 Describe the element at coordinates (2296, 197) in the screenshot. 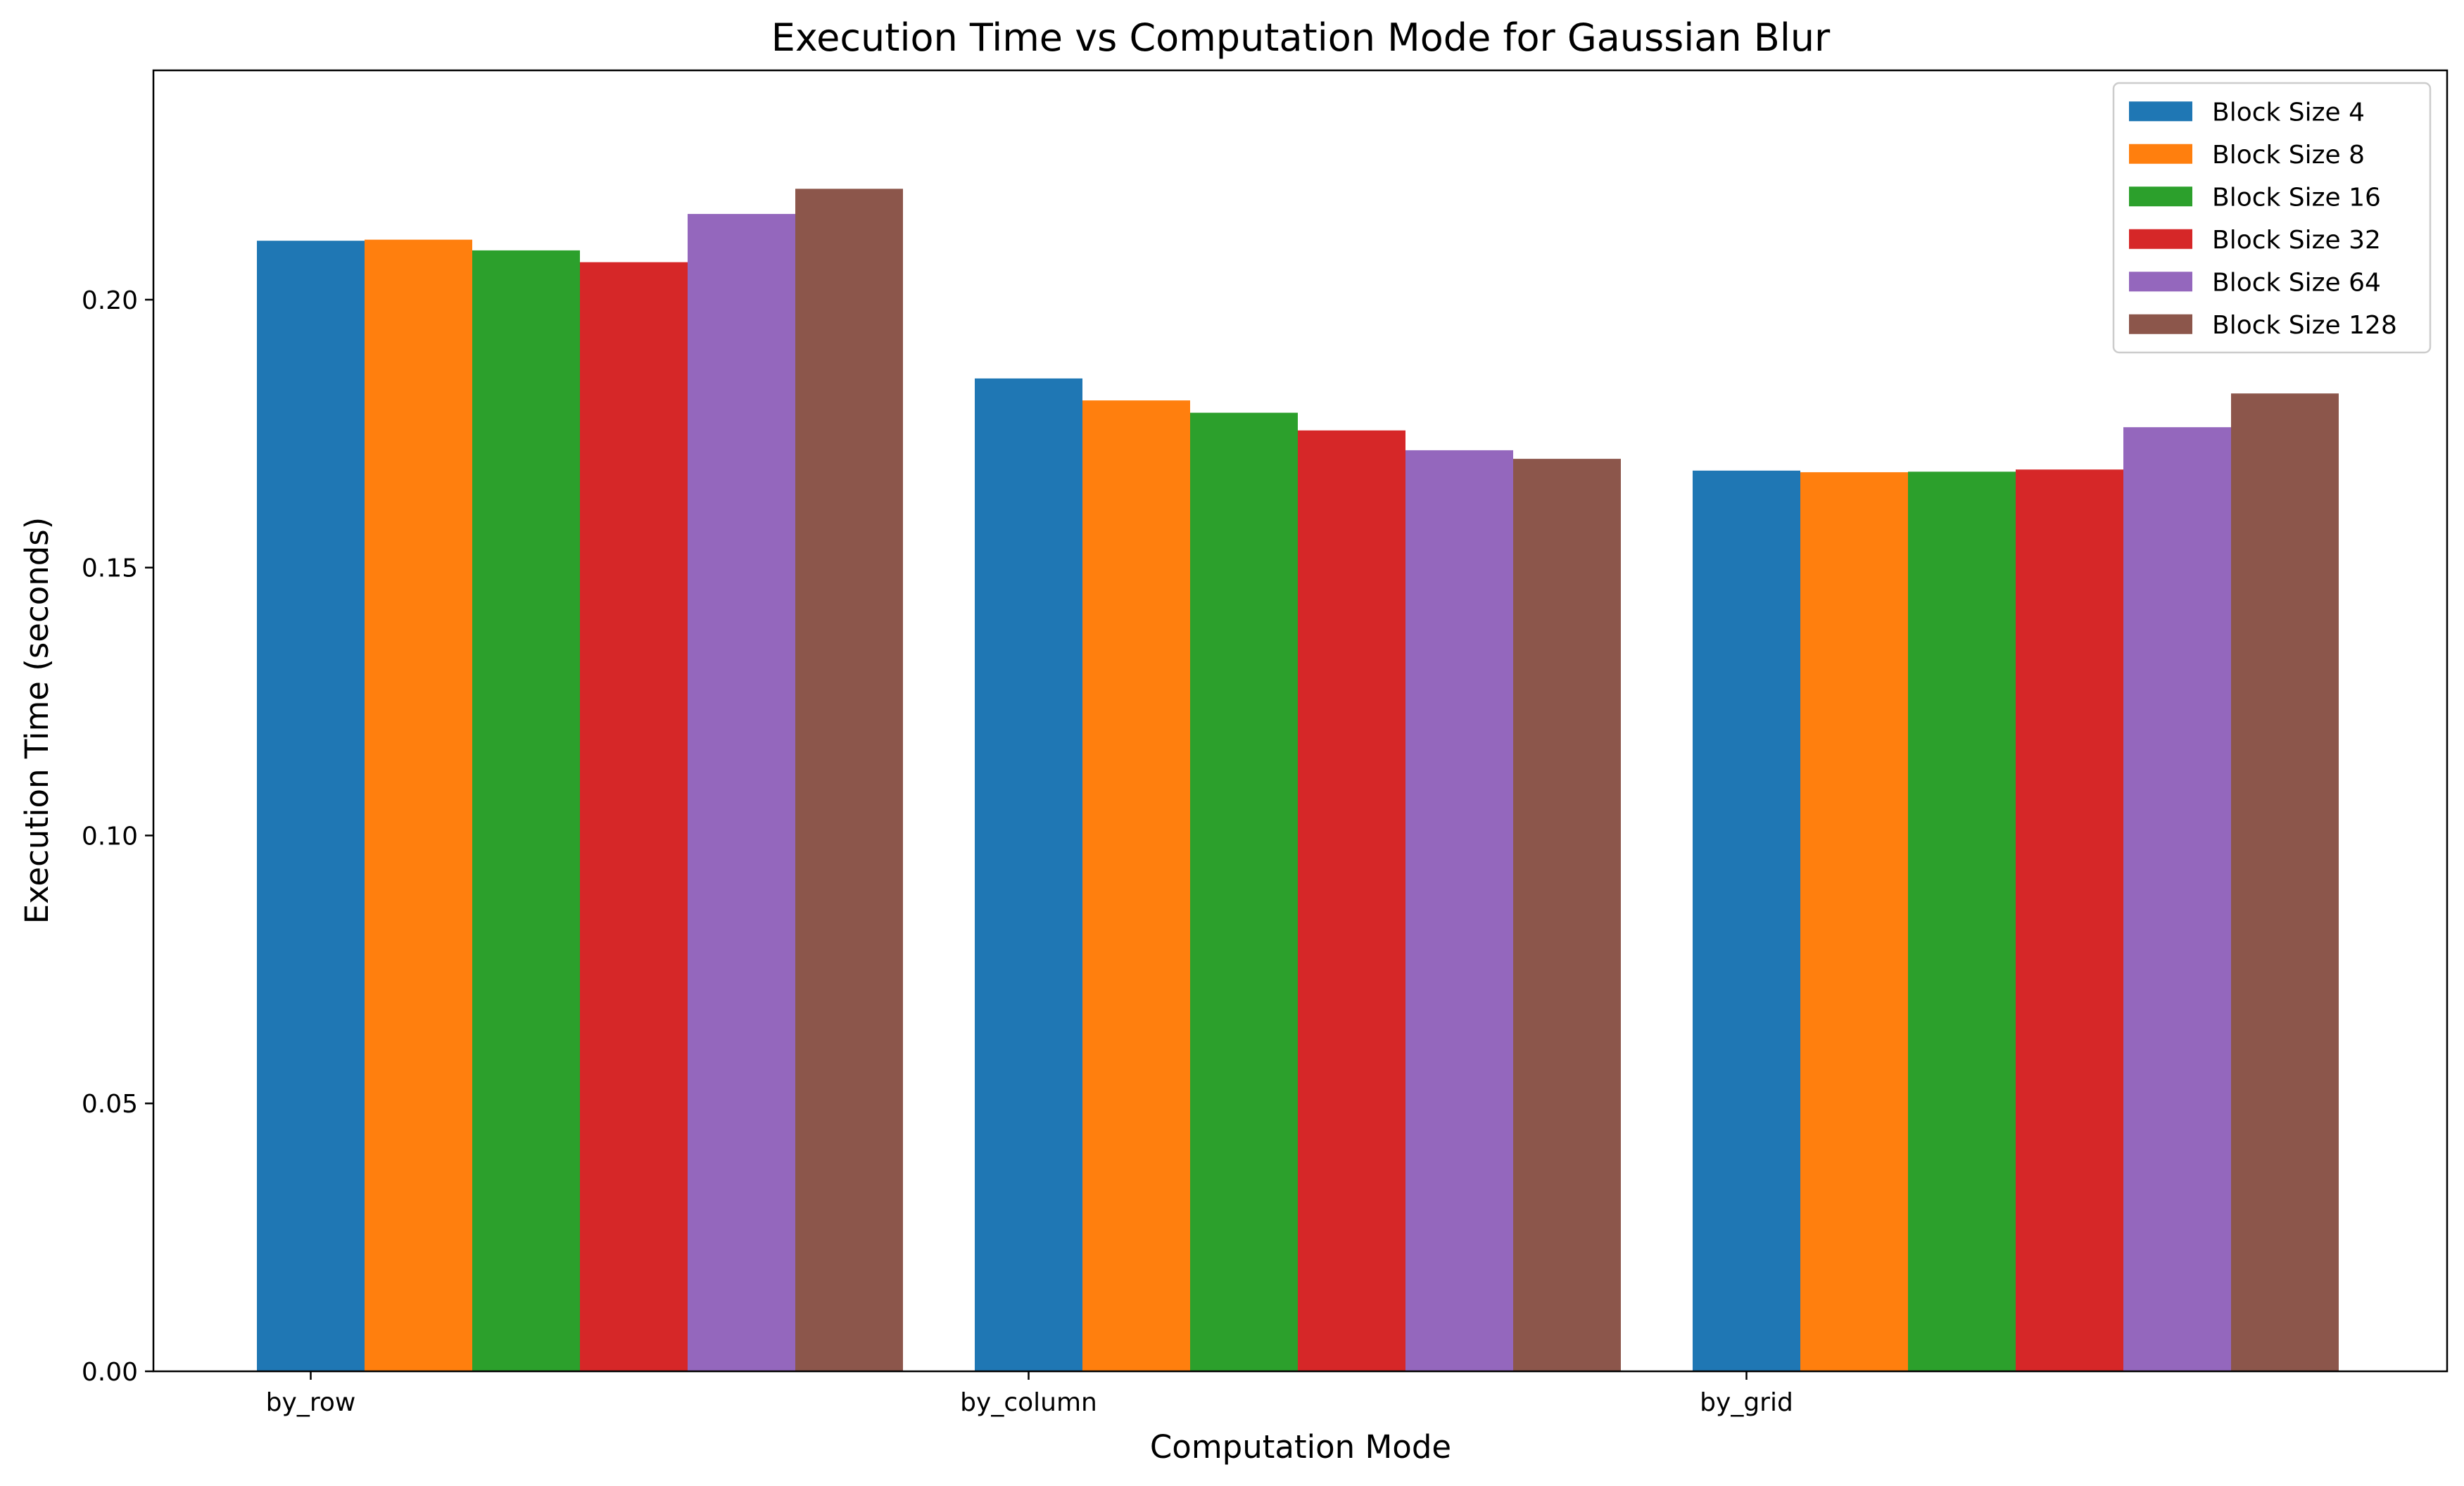

I see `legend-entry-label: Block Size 16` at that location.